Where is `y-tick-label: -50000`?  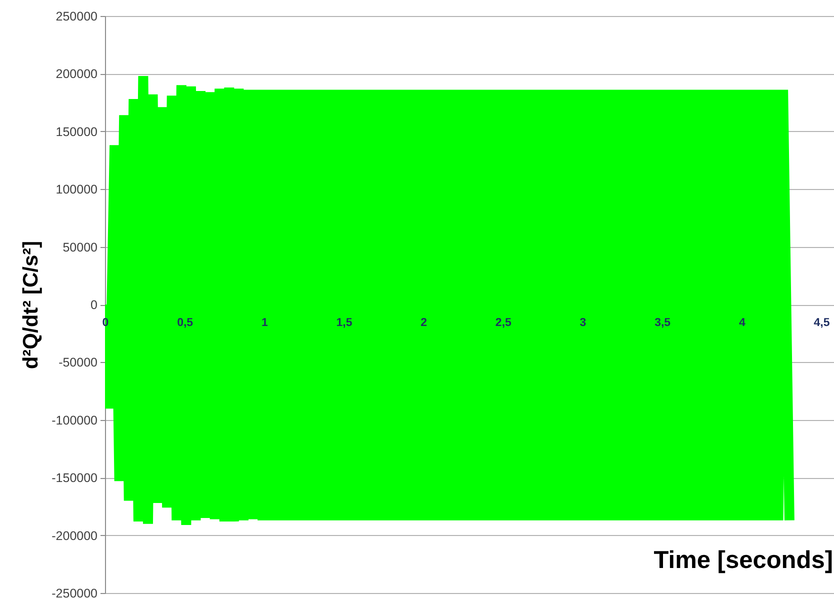 y-tick-label: -50000 is located at coordinates (78, 363).